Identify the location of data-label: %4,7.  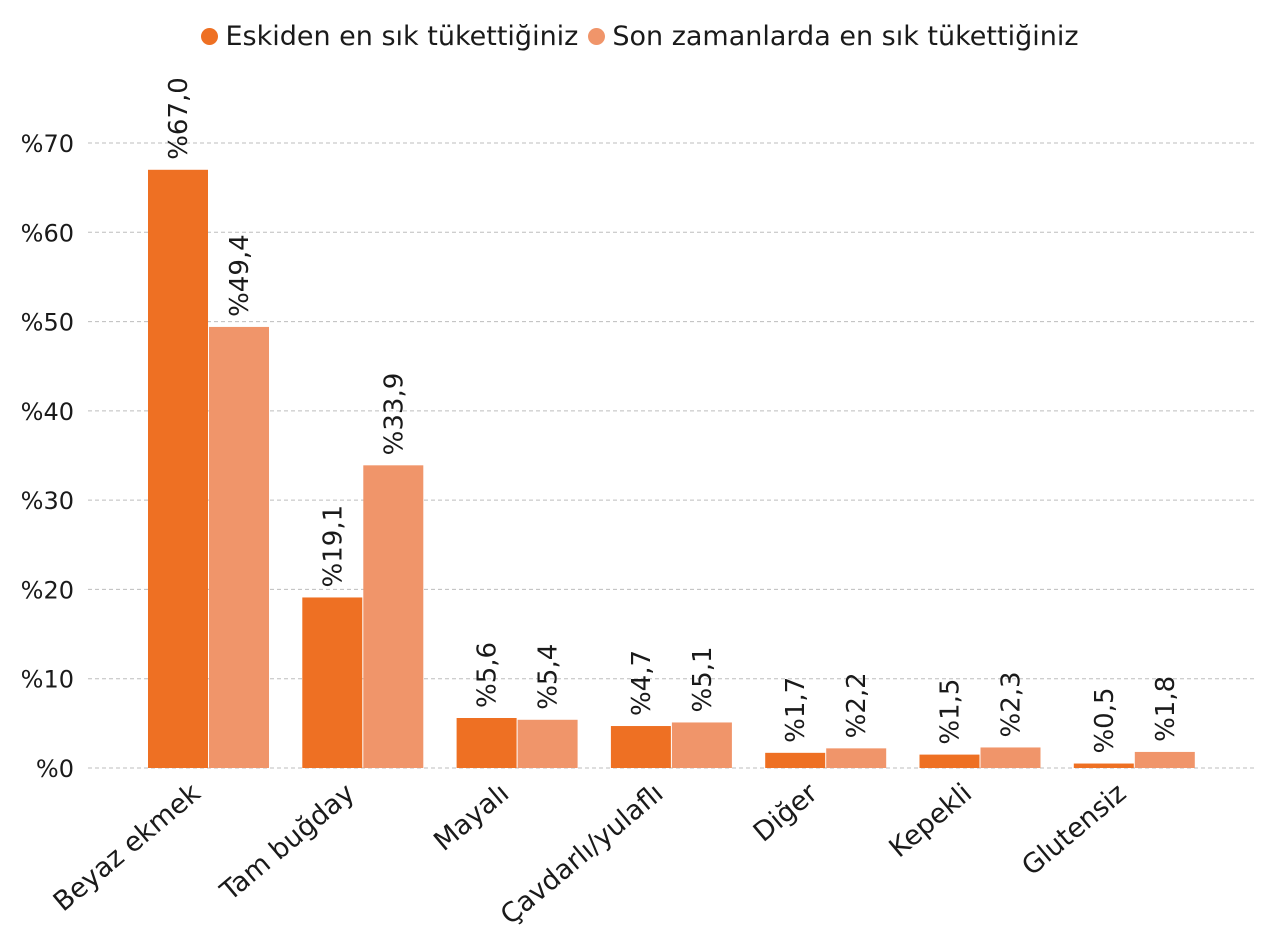
(642, 683).